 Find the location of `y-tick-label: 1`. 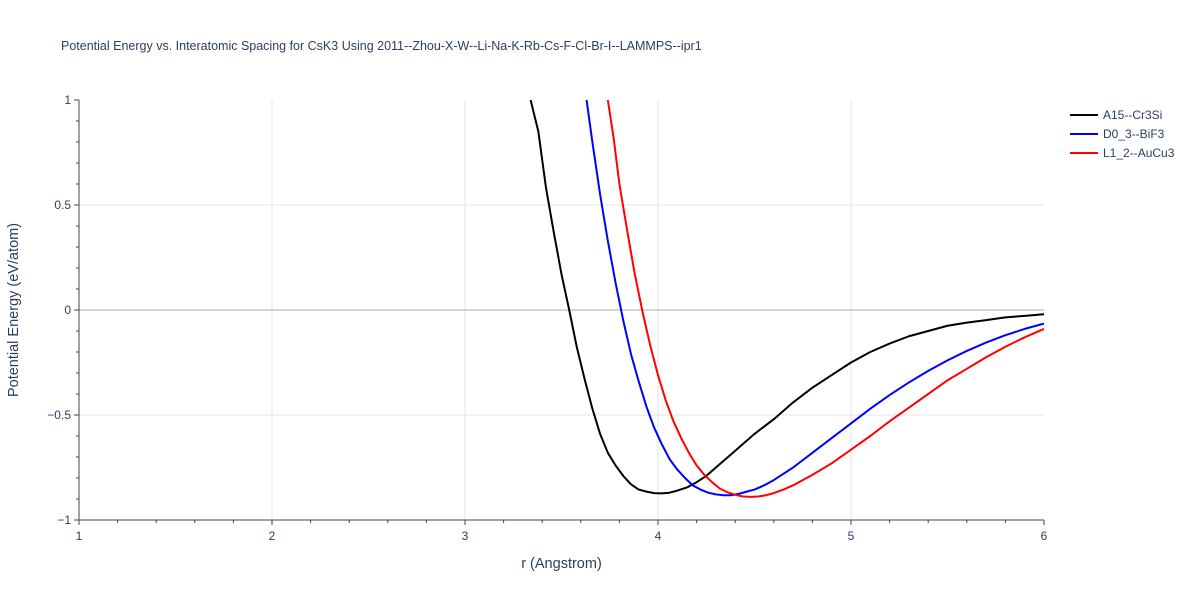

y-tick-label: 1 is located at coordinates (67, 100).